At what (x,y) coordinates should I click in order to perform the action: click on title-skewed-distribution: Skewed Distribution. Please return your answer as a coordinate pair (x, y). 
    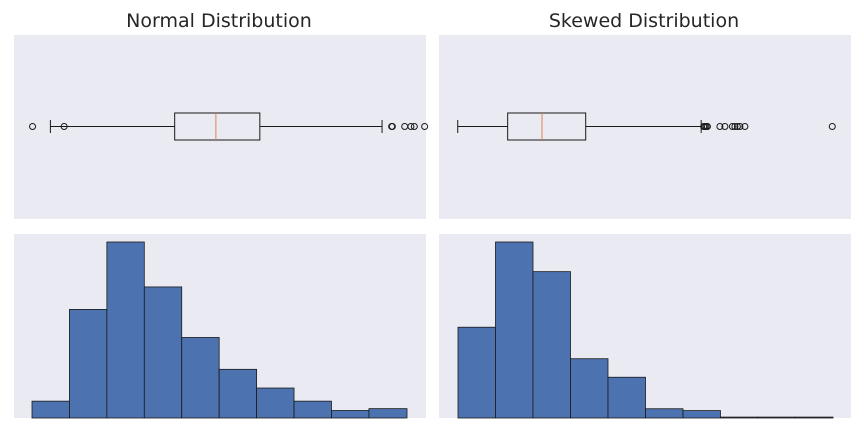
    Looking at the image, I should click on (644, 21).